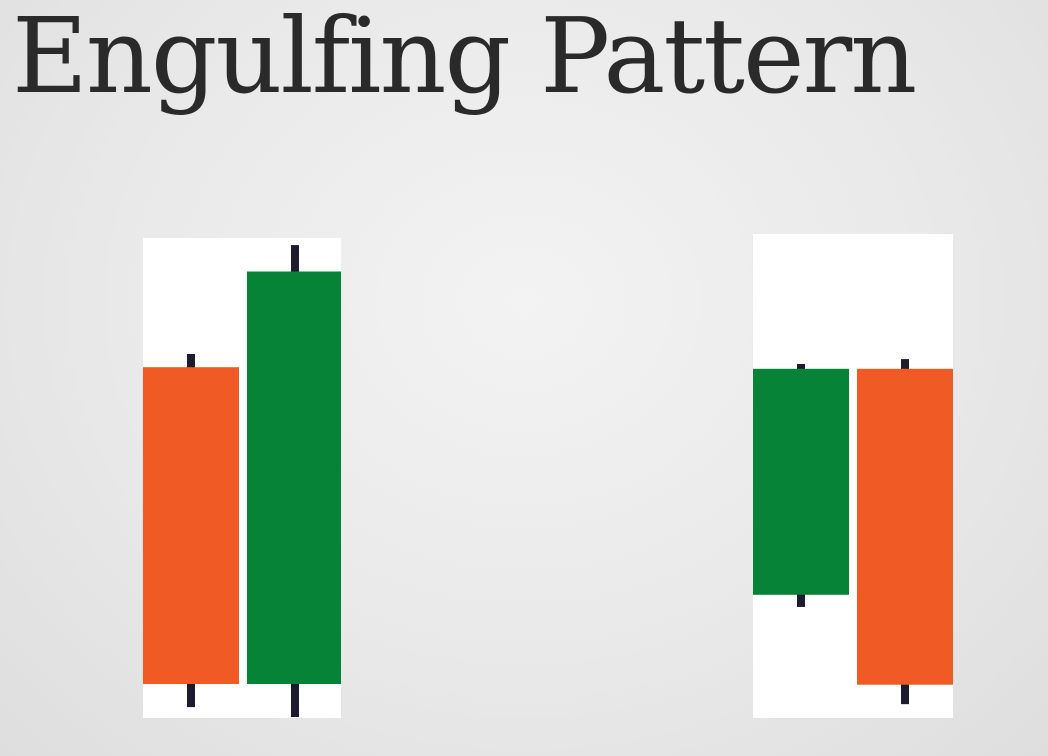 This screenshot has height=756, width=1048. I want to click on bullish-engulfing-chart, so click(242, 481).